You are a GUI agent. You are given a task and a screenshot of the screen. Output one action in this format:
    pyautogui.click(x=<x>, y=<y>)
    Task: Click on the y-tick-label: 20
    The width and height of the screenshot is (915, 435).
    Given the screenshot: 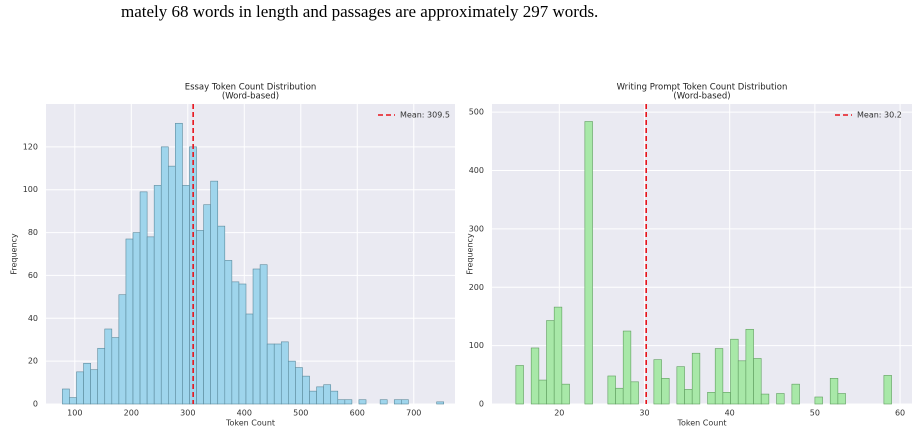 What is the action you would take?
    pyautogui.click(x=33, y=361)
    